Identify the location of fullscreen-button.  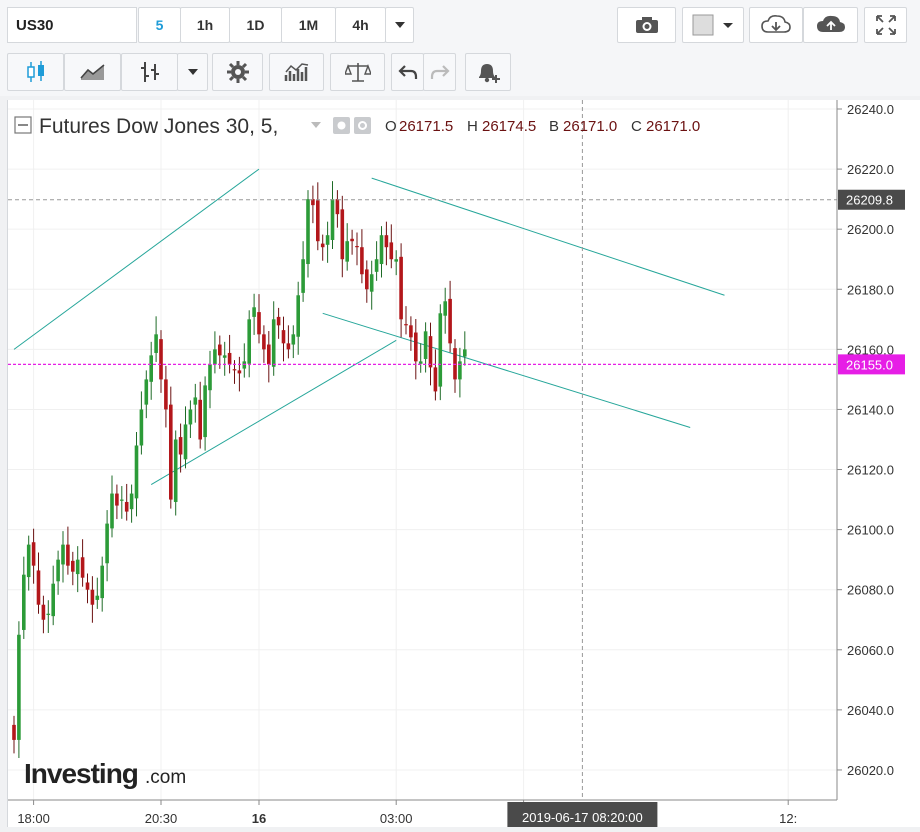
(885, 25).